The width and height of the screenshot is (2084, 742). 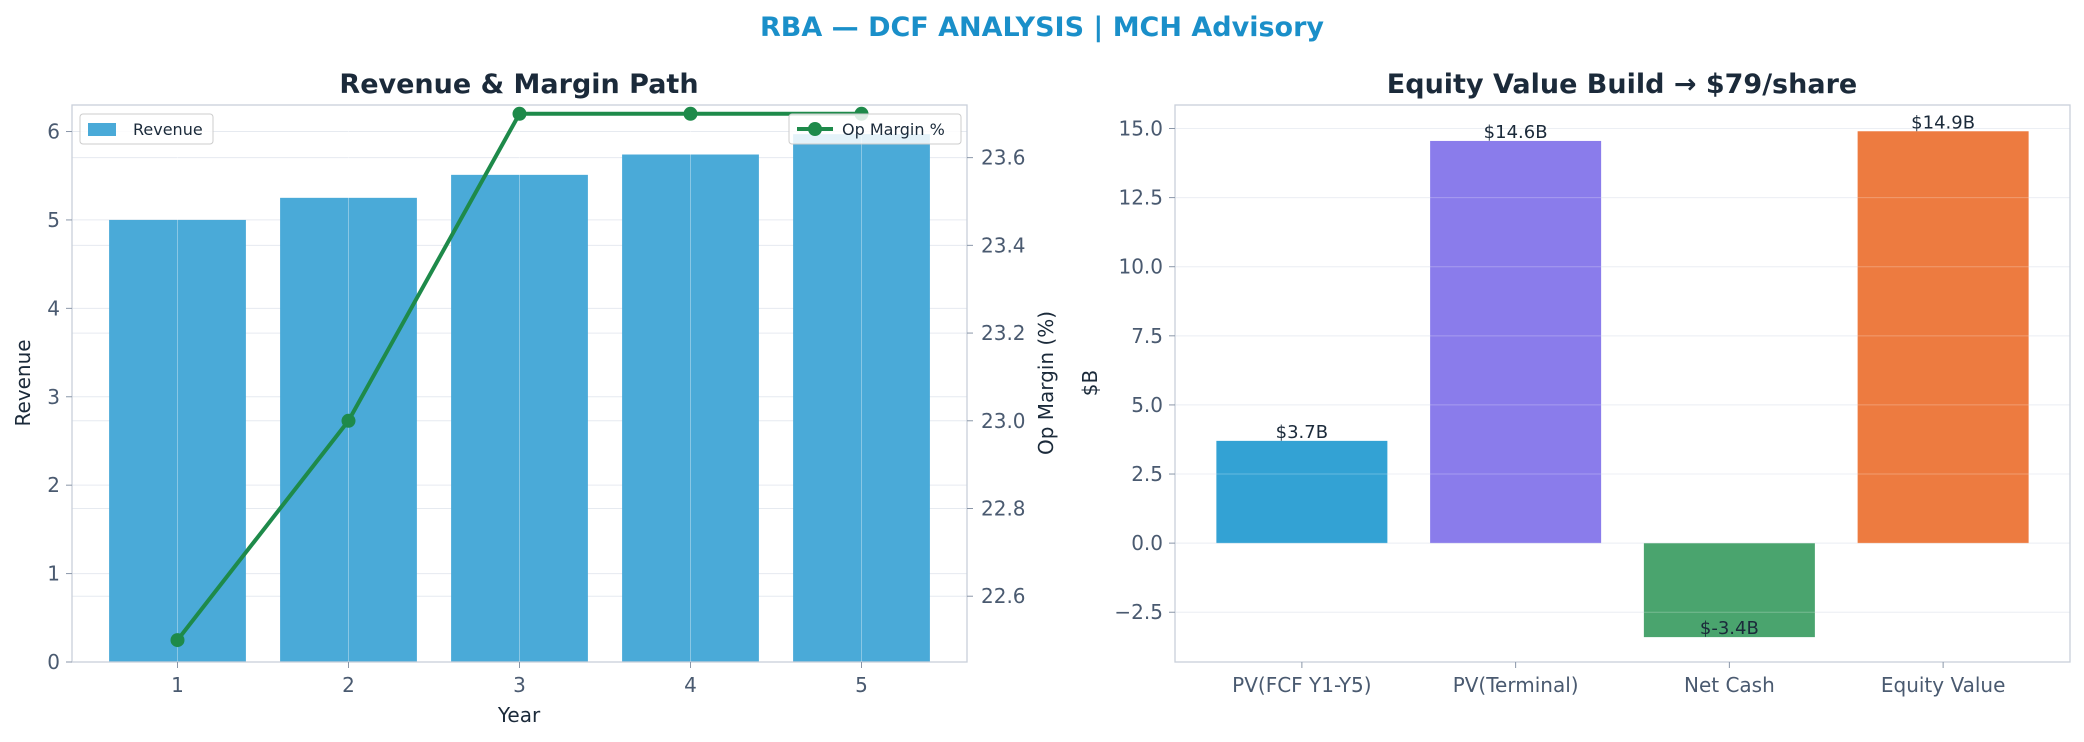 I want to click on chart2-x-tick-label: PV(FCF Y1-Y5), so click(x=1301, y=685).